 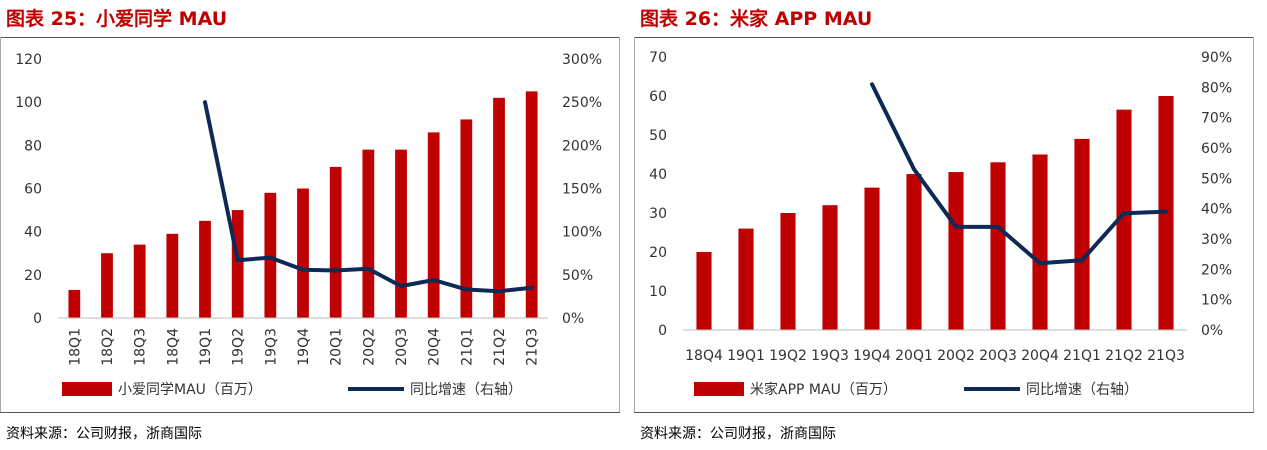 I want to click on y-right-tick-label: 30%, so click(x=1216, y=240).